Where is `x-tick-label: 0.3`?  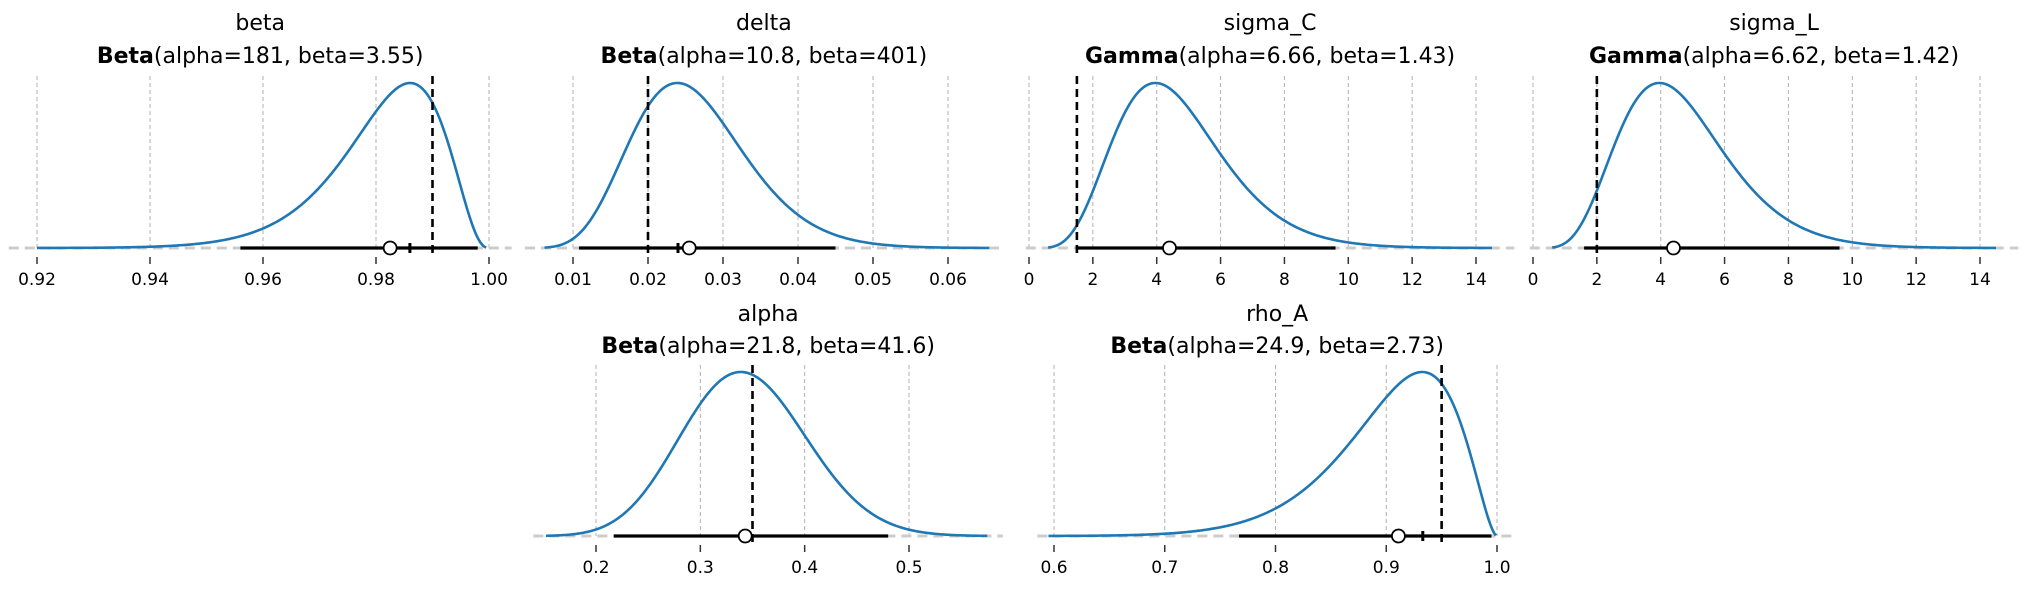 x-tick-label: 0.3 is located at coordinates (700, 568).